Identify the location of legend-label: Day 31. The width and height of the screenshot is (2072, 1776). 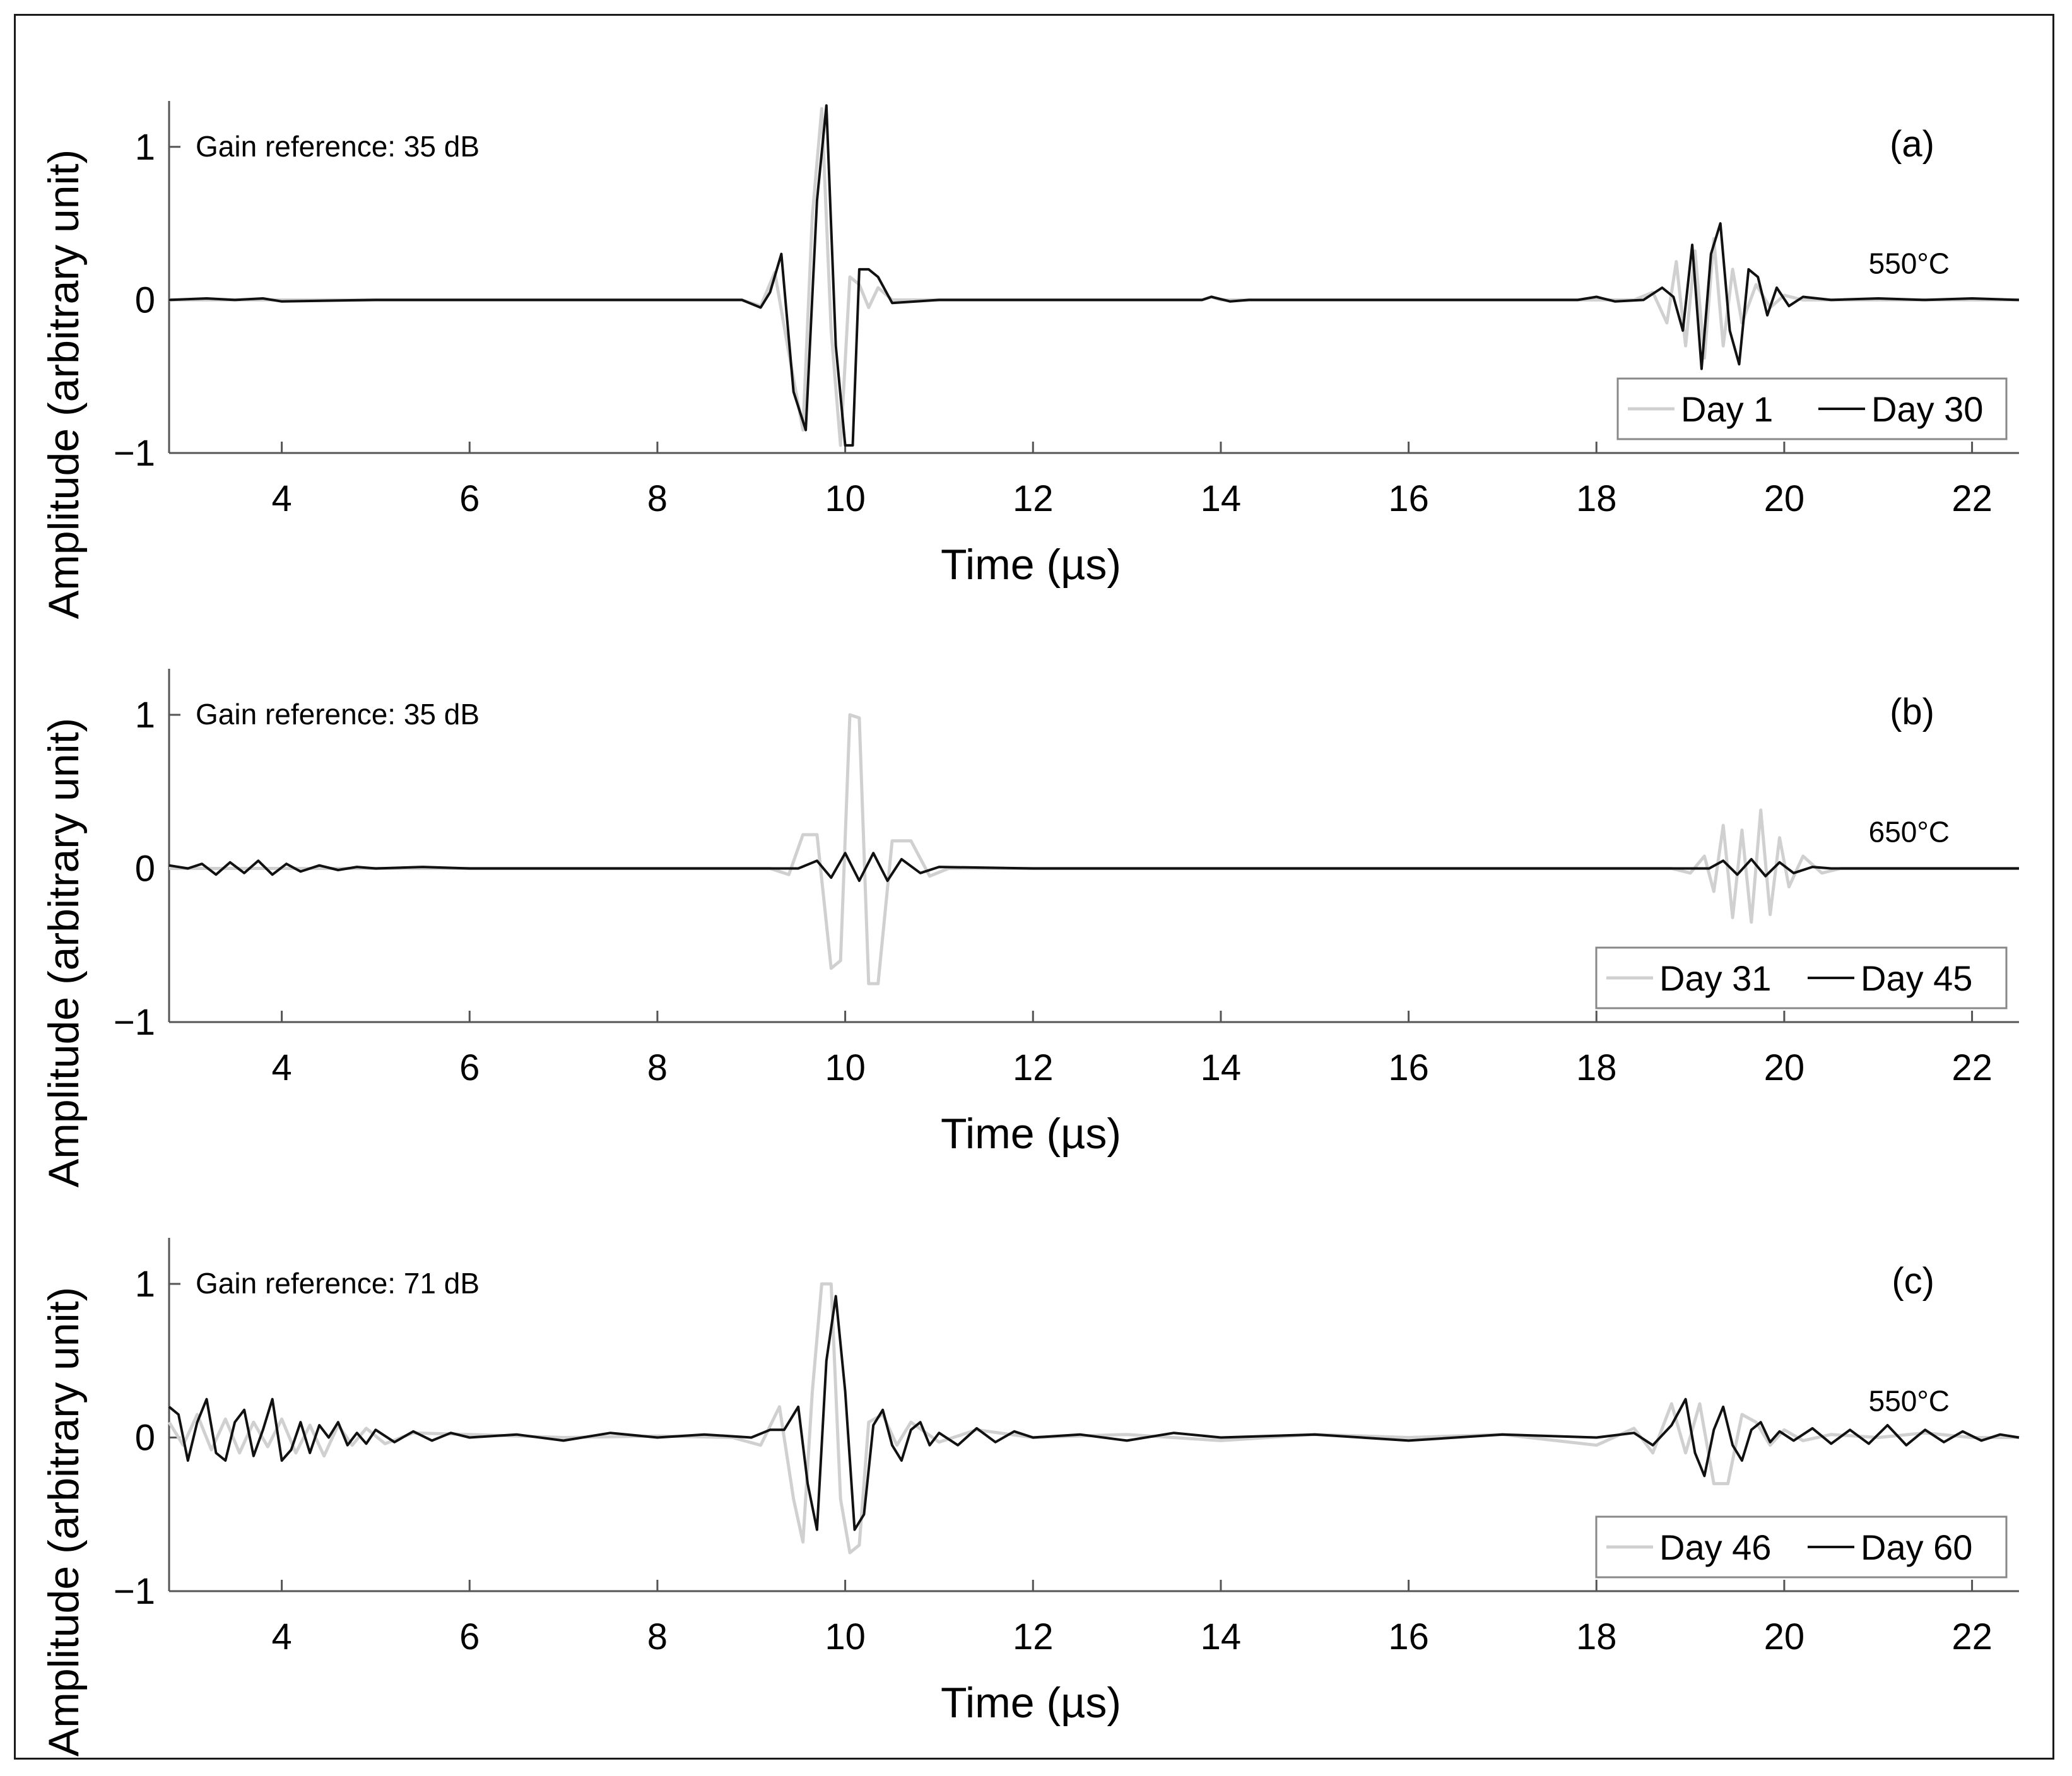
(1715, 978).